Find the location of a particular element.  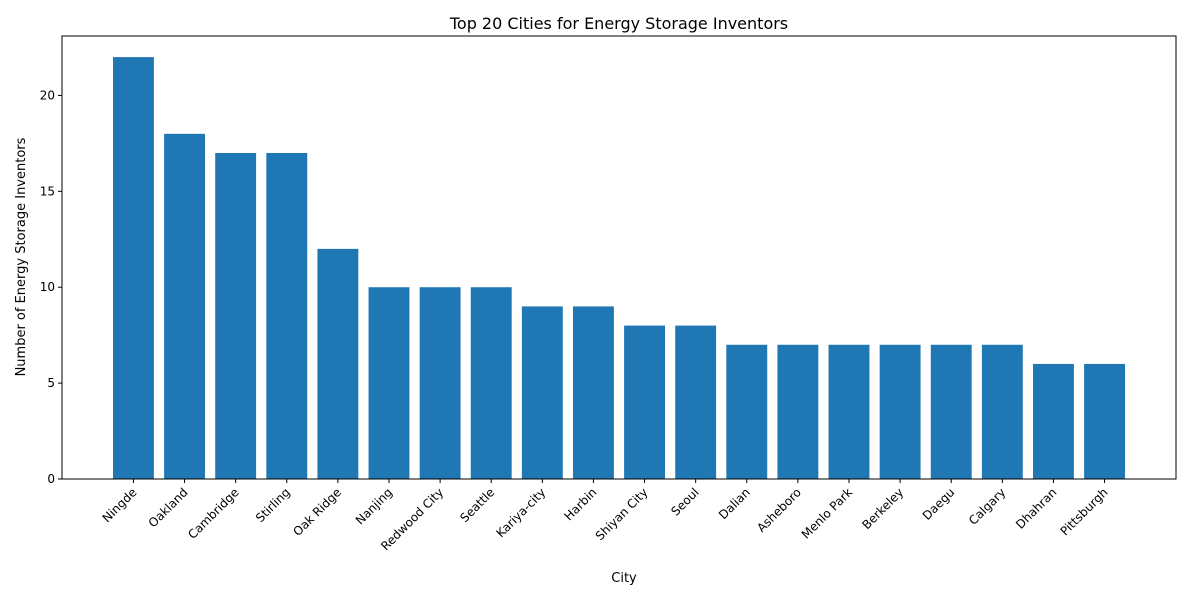

bar-ningde is located at coordinates (133, 268).